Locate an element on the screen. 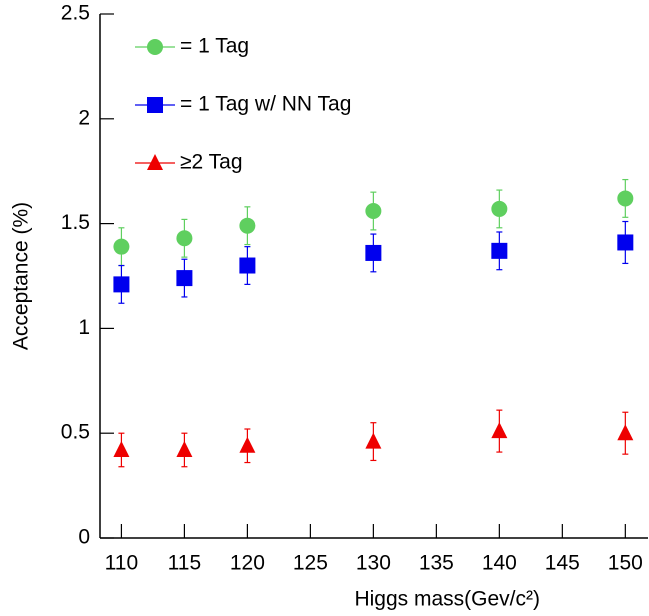 This screenshot has width=649, height=616. y-tick-label: 0 is located at coordinates (84, 537).